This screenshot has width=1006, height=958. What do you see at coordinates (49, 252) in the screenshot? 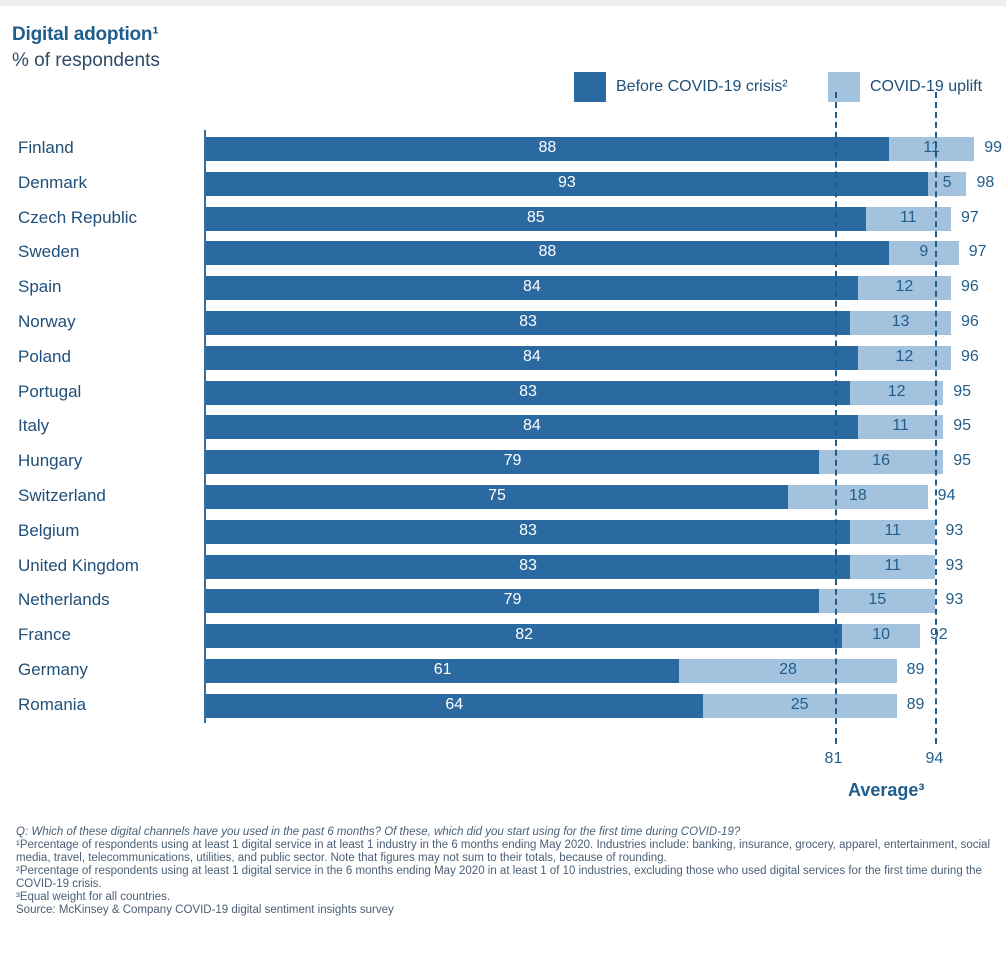
I see `category-label: Sweden` at bounding box center [49, 252].